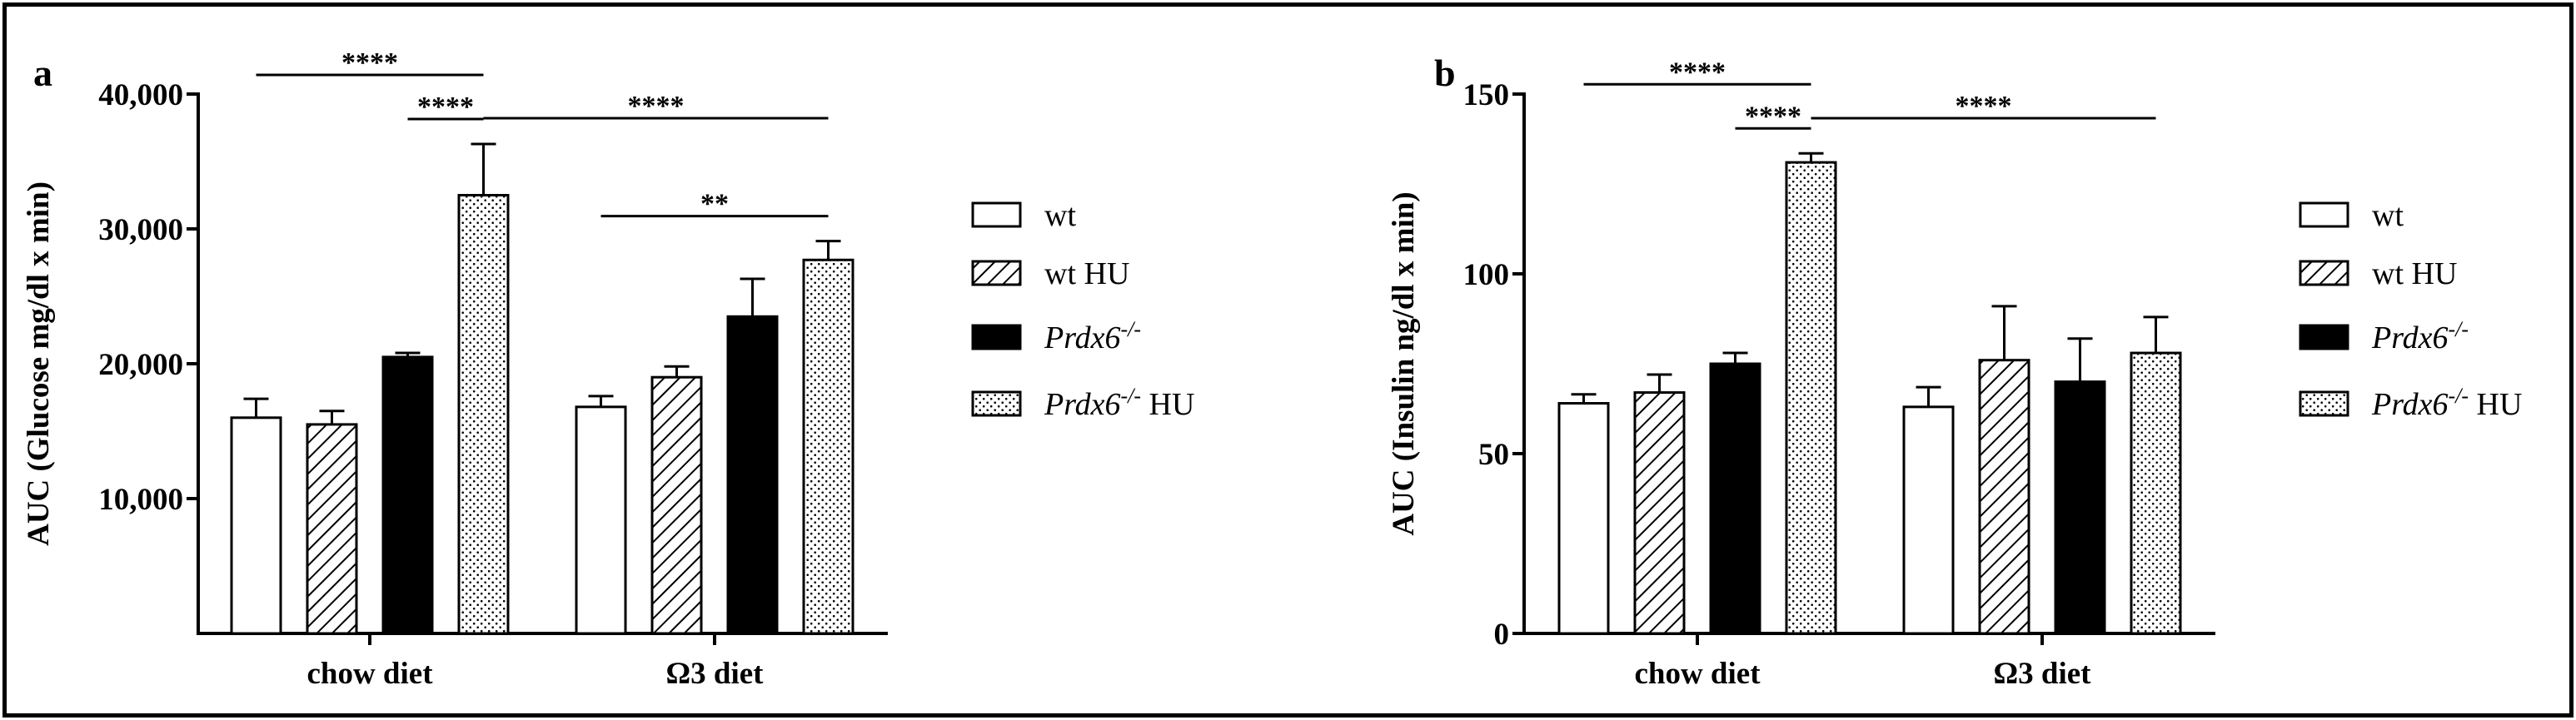 This screenshot has height=720, width=2576. Describe the element at coordinates (1493, 455) in the screenshot. I see `y-tick-label: 50` at that location.